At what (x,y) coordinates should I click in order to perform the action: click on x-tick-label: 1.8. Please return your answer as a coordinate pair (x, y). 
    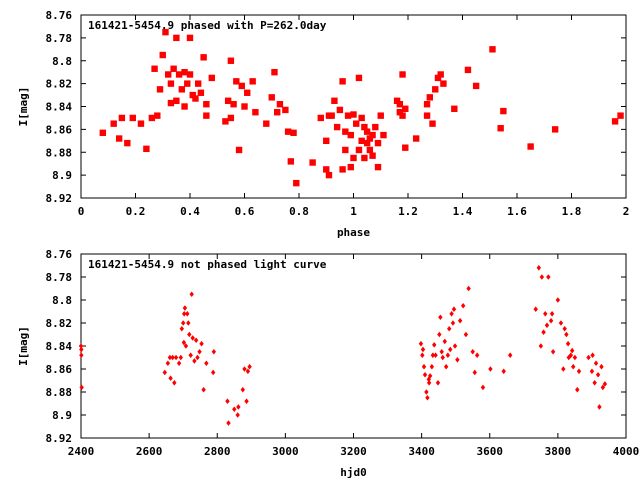
    Looking at the image, I should click on (572, 211).